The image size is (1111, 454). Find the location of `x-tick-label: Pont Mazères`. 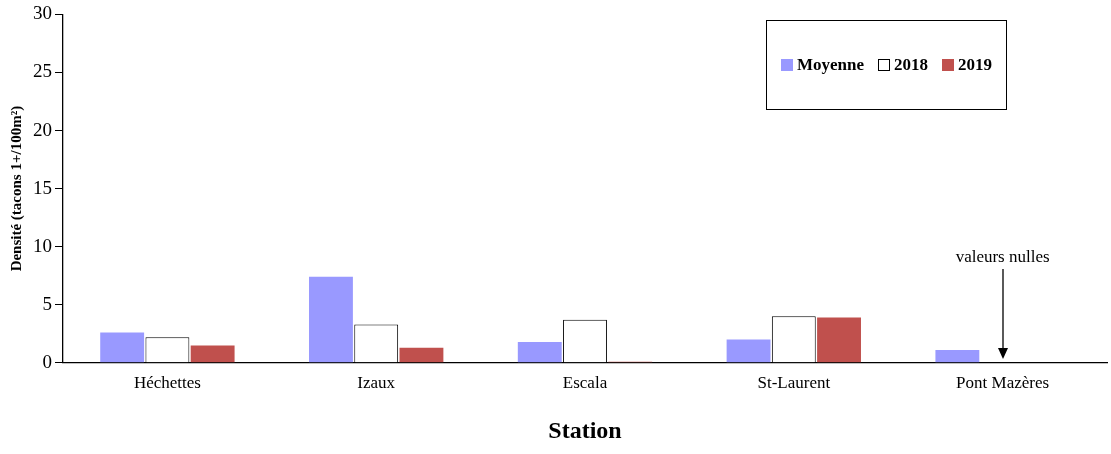

x-tick-label: Pont Mazères is located at coordinates (1003, 383).